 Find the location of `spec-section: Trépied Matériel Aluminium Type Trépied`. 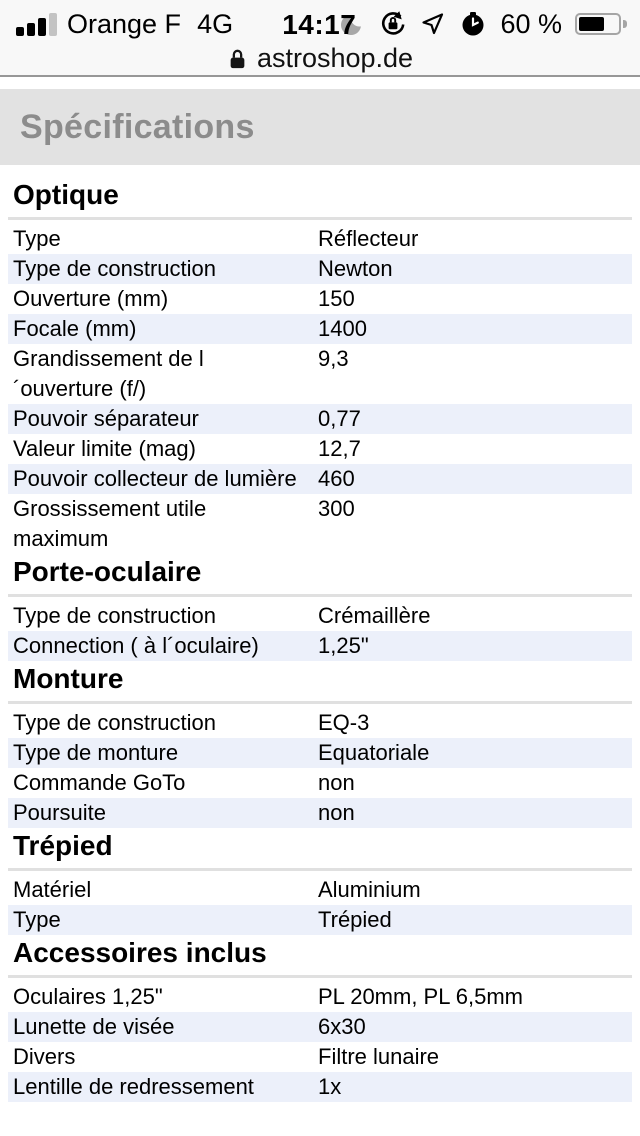

spec-section: Trépied Matériel Aluminium Type Trépied is located at coordinates (320, 883).